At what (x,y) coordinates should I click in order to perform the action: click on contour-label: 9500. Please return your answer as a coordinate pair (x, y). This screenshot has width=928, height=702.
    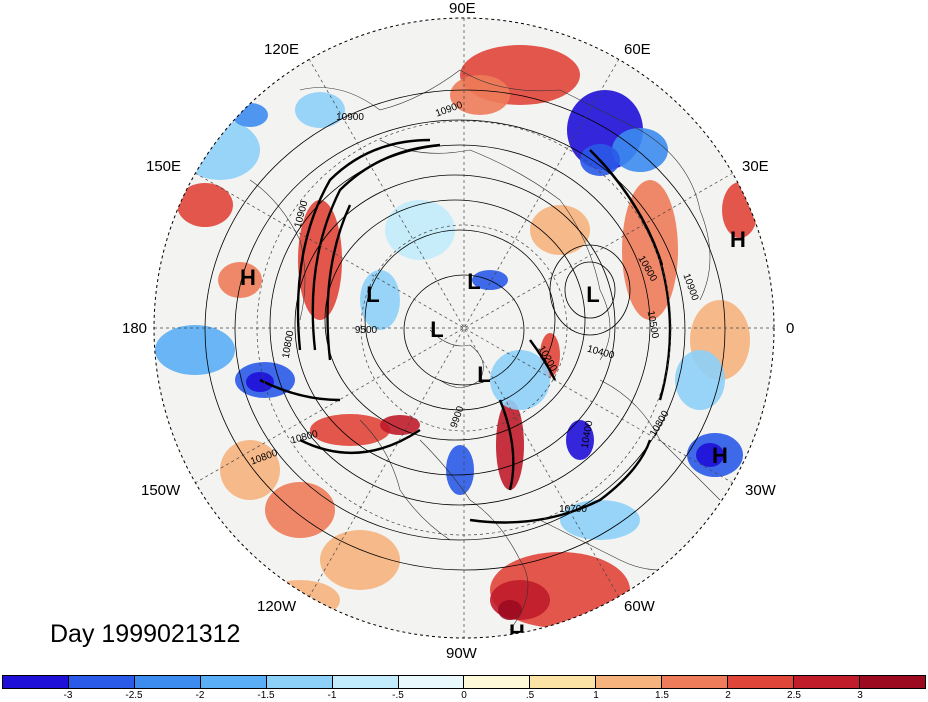
    Looking at the image, I should click on (366, 330).